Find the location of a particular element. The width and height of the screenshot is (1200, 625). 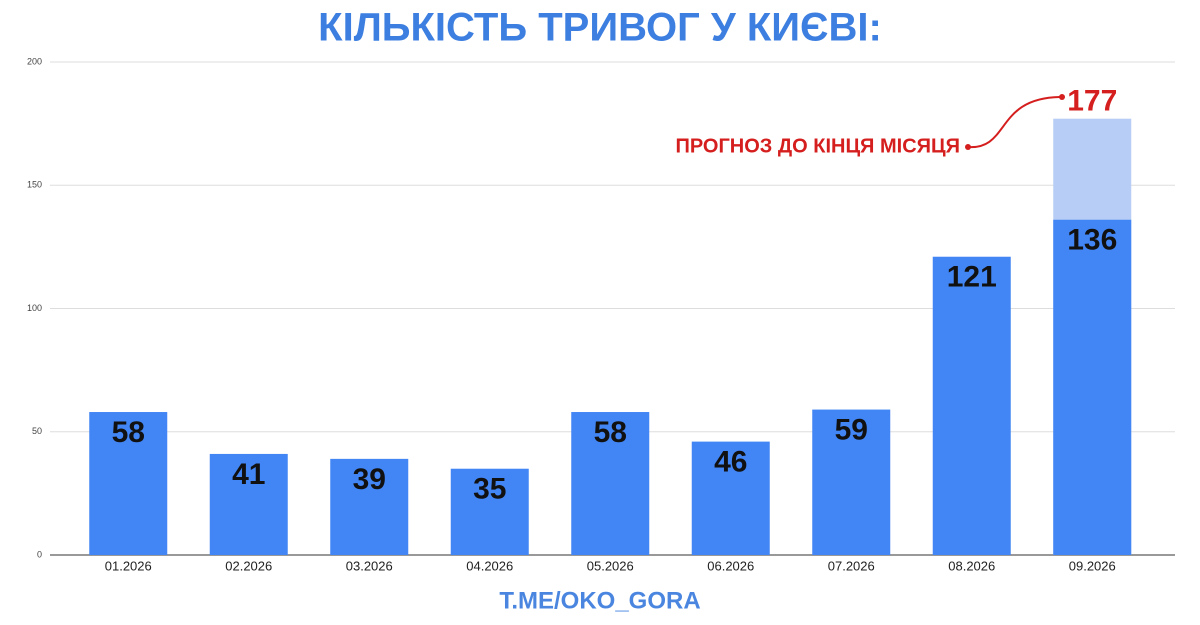

value-label: 136 is located at coordinates (1092, 240).